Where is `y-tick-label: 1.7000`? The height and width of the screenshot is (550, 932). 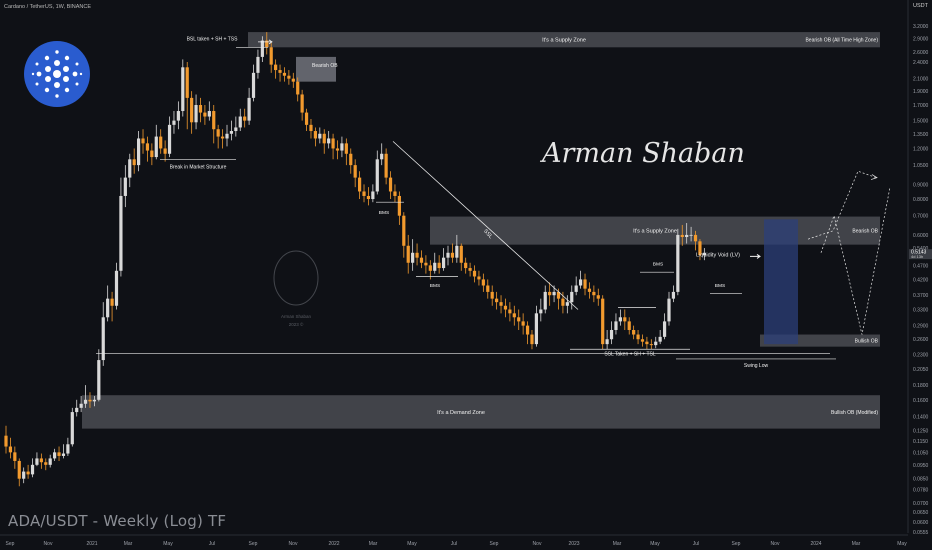
y-tick-label: 1.7000 is located at coordinates (921, 106).